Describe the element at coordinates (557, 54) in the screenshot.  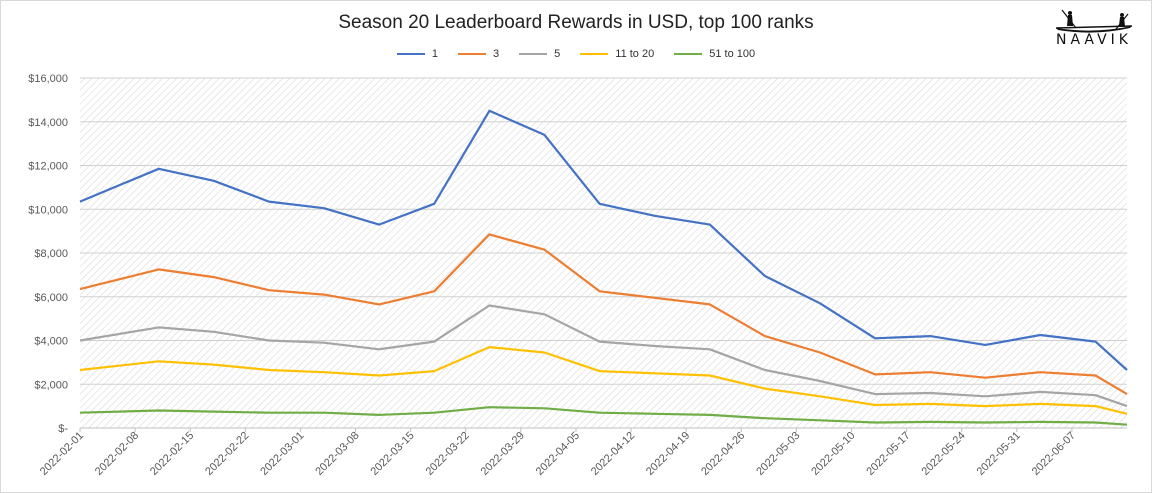
I see `legend-label: 5` at that location.